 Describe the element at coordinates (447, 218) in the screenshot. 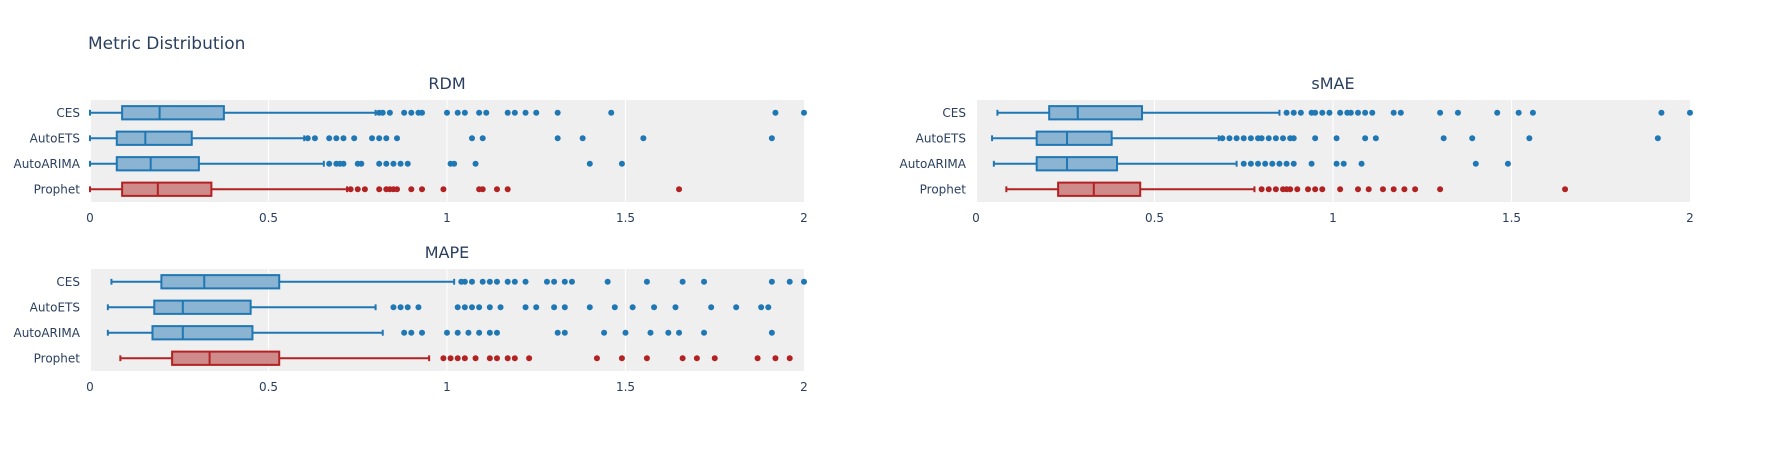

I see `x-tick-label: 1` at that location.